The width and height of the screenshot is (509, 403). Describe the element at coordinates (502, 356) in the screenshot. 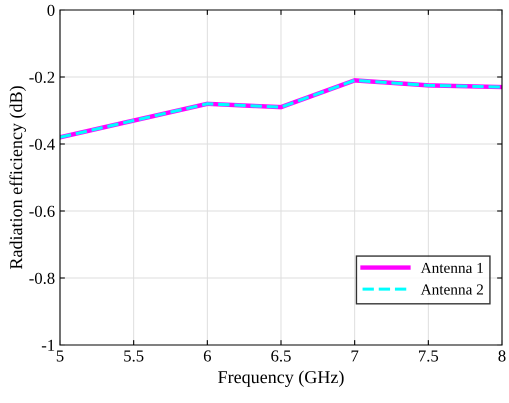

I see `x-tick-label: 8` at that location.